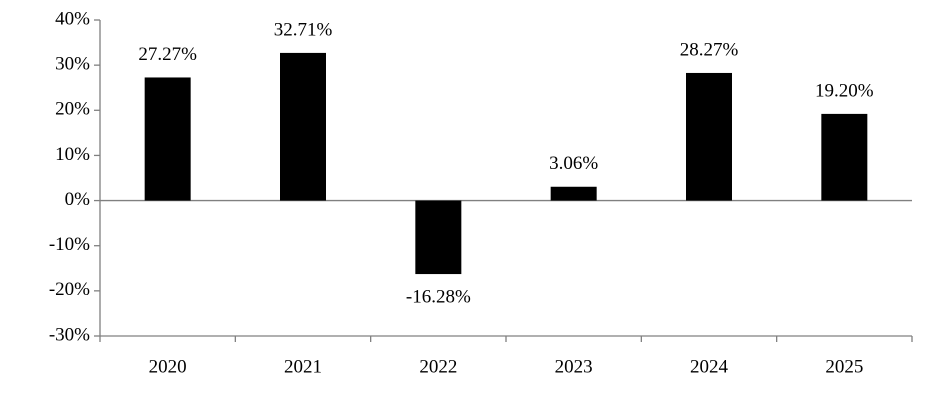 The image size is (932, 400). What do you see at coordinates (167, 54) in the screenshot?
I see `value-label: 27.27%` at bounding box center [167, 54].